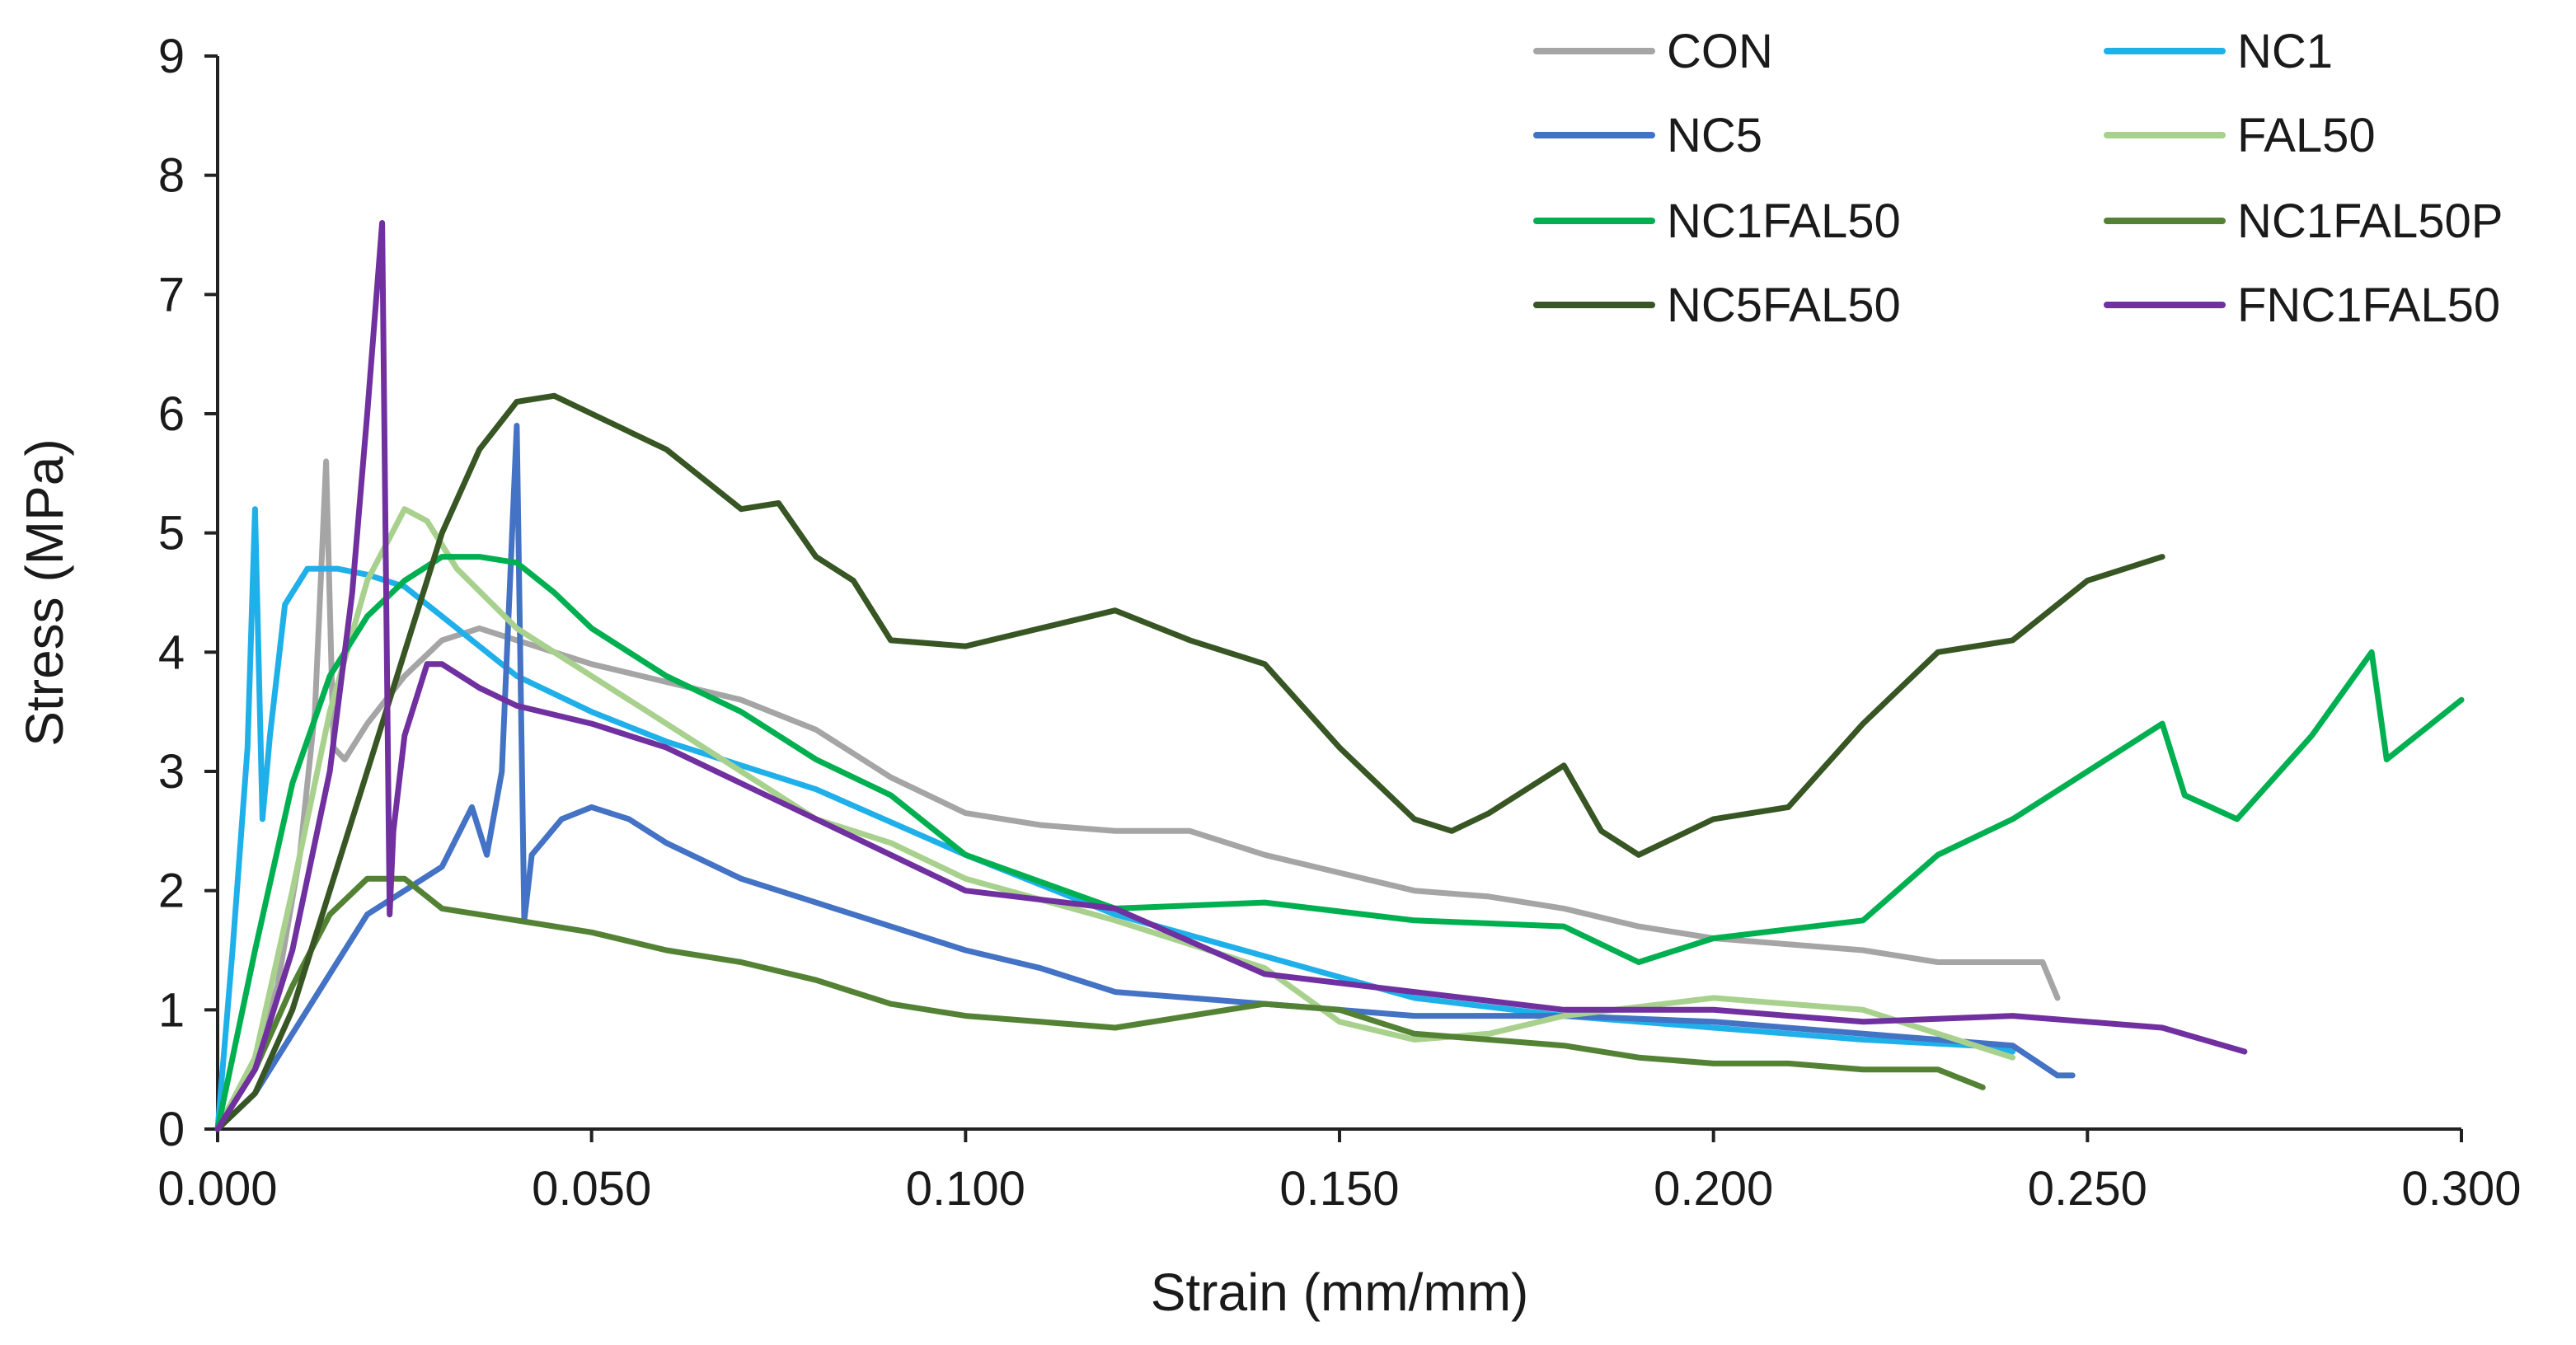  Describe the element at coordinates (217, 1189) in the screenshot. I see `x-tick-label: 0.000` at that location.